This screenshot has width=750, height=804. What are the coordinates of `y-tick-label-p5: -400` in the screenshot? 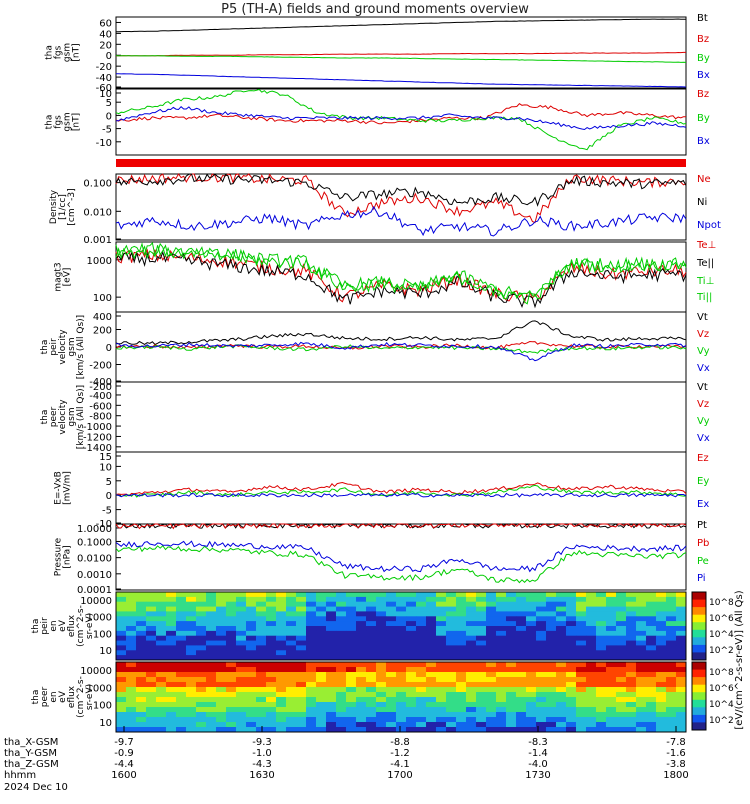 It's located at (100, 382).